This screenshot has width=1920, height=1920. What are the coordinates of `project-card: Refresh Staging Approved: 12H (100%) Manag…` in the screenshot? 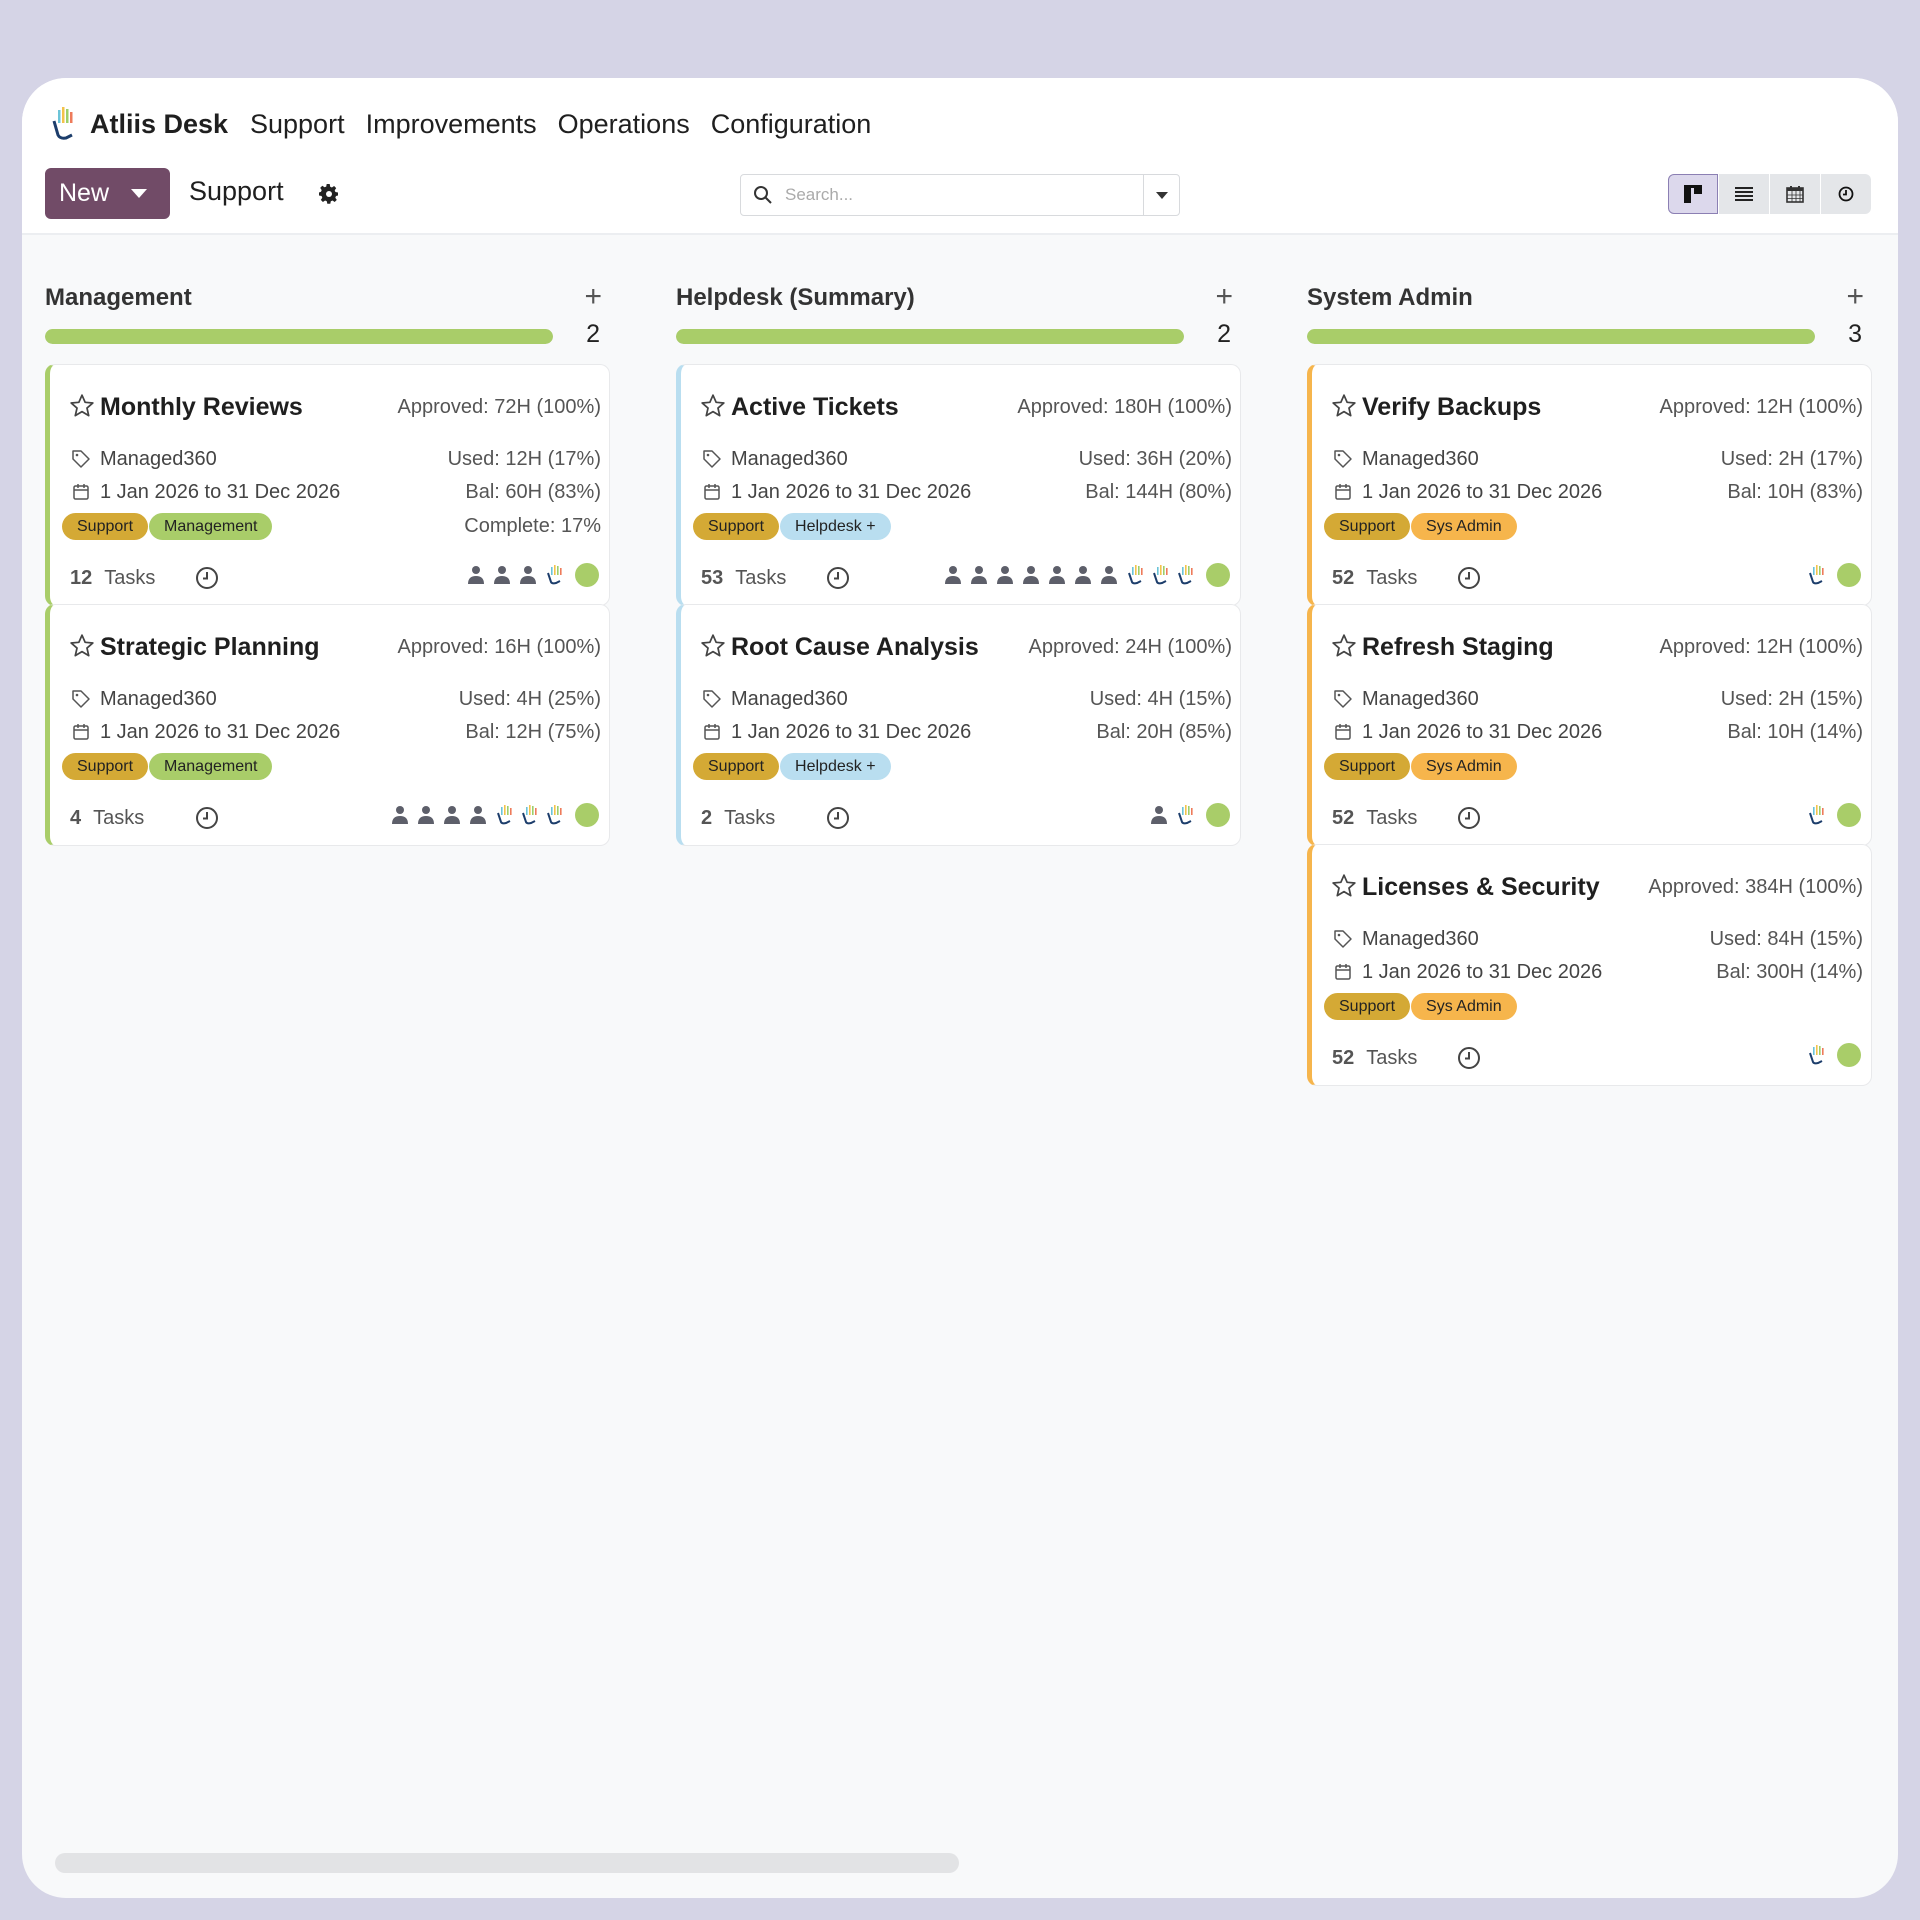 It's located at (1589, 725).